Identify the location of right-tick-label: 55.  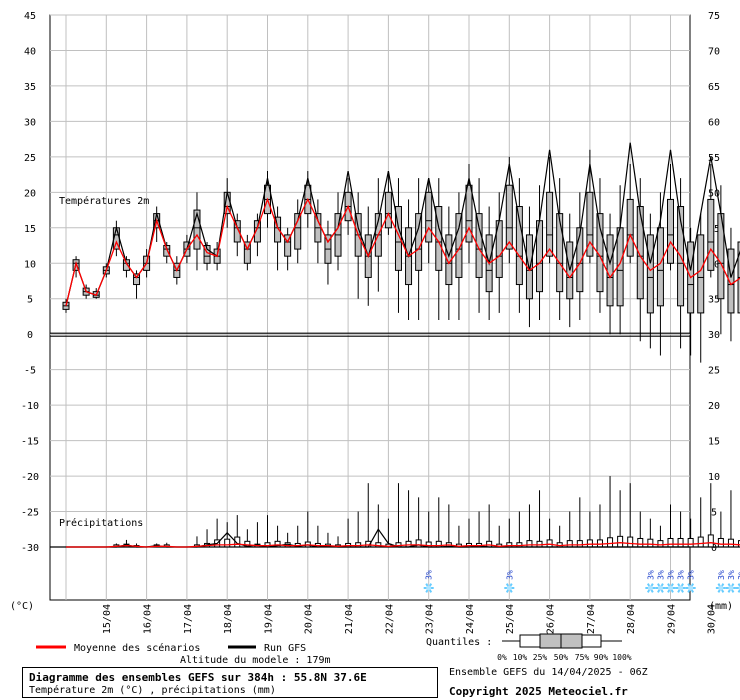
(714, 158).